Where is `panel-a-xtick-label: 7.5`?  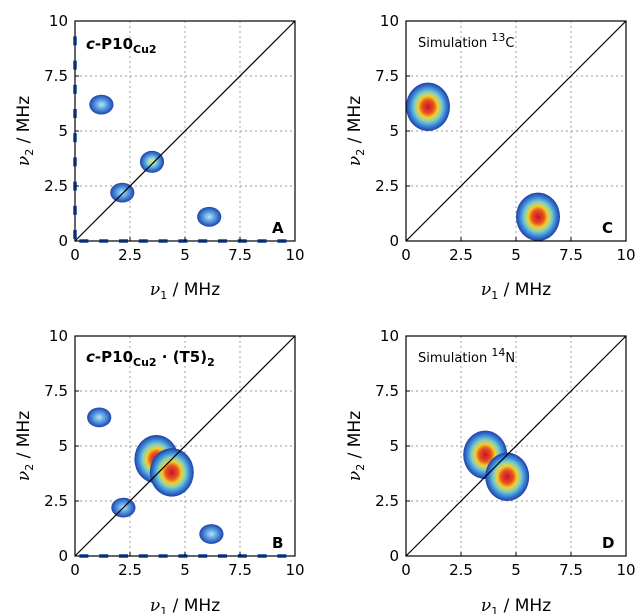 panel-a-xtick-label: 7.5 is located at coordinates (240, 255).